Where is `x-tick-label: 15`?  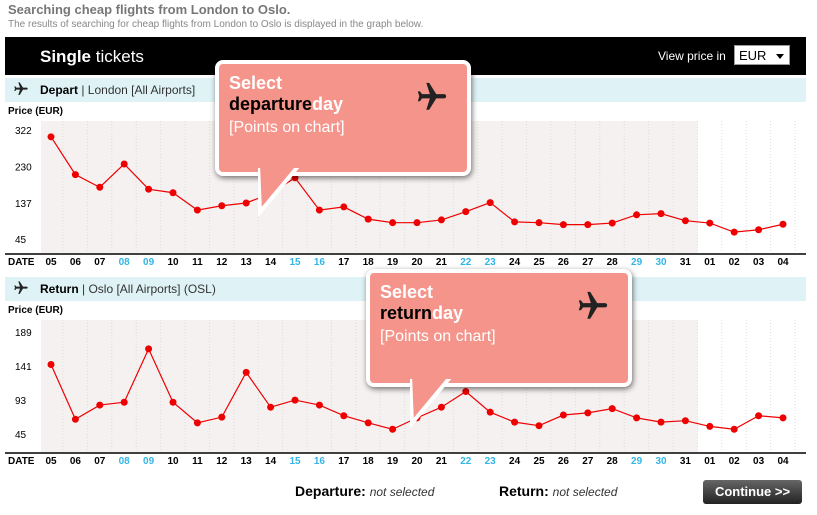 x-tick-label: 15 is located at coordinates (295, 262).